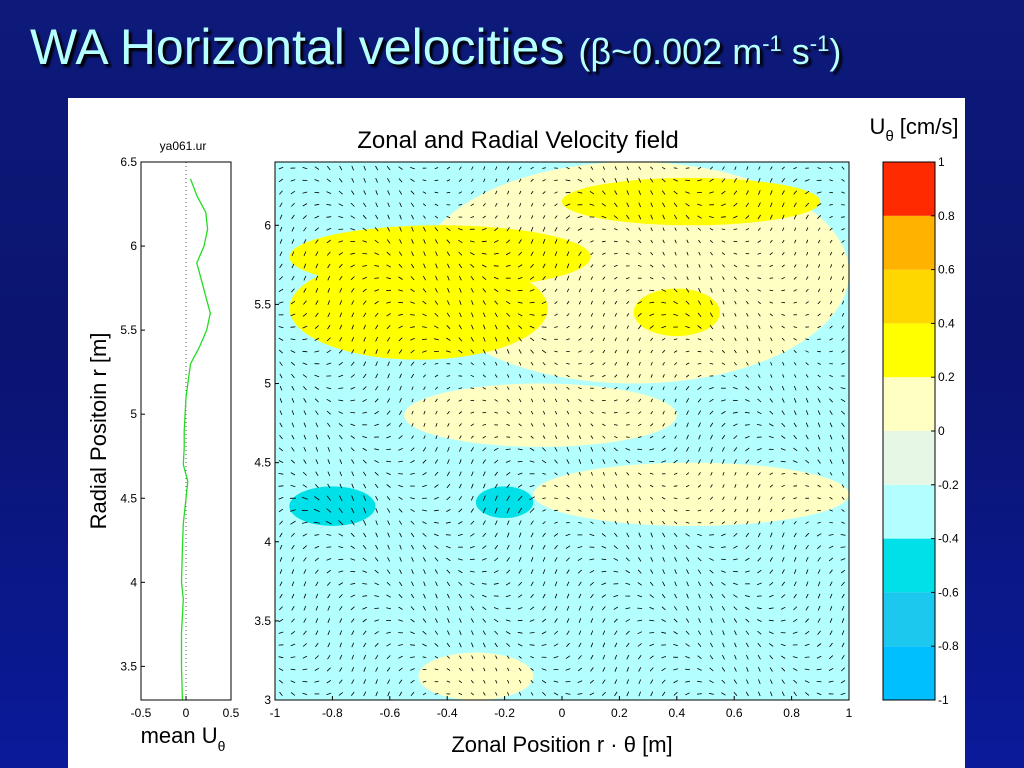  Describe the element at coordinates (945, 431) in the screenshot. I see `colorbar-labels: 10.80.60.40.20-0.2-0.4-0.6-0.8-1` at that location.